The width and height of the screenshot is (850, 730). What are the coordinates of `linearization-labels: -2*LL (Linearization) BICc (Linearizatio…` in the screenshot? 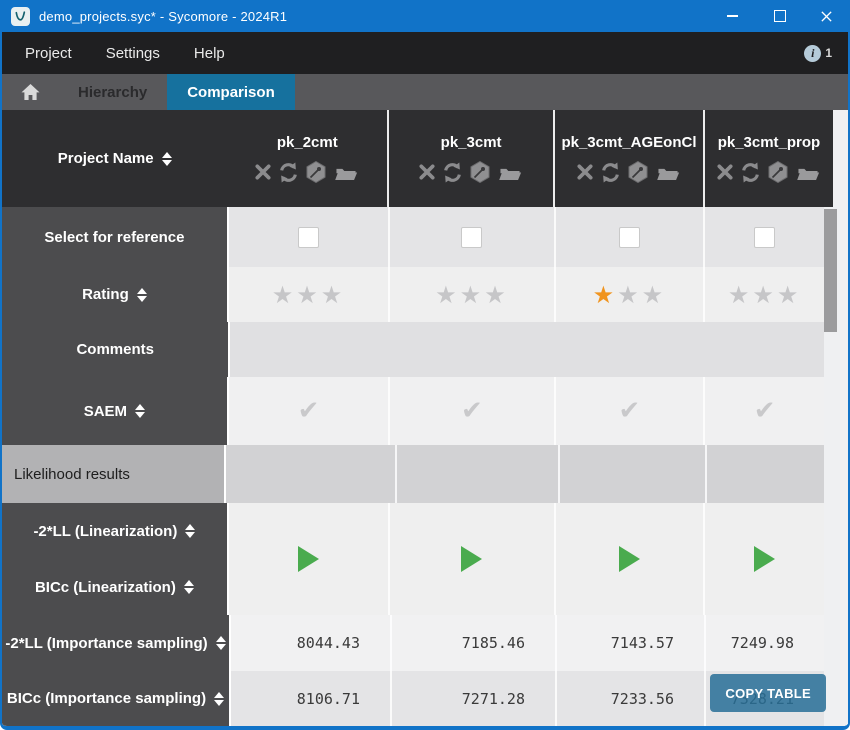 It's located at (114, 559).